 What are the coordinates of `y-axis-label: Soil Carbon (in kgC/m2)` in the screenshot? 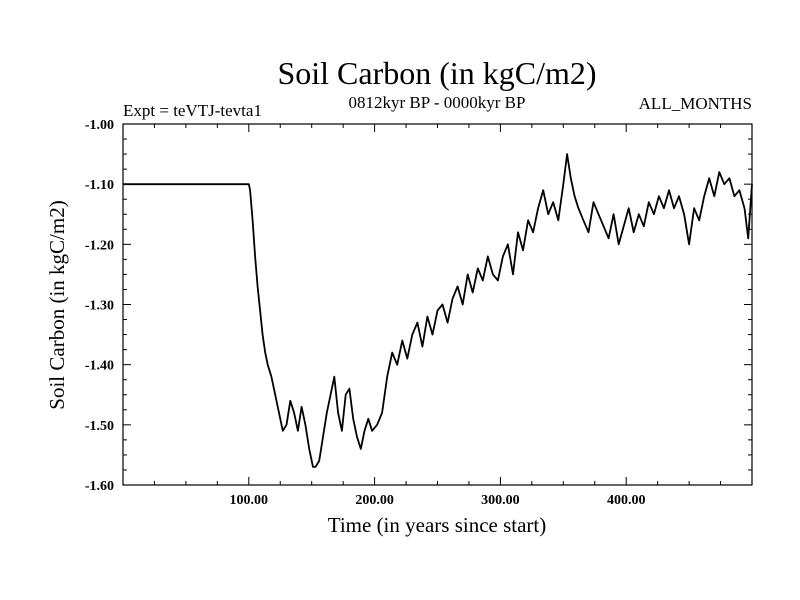 It's located at (57, 304).